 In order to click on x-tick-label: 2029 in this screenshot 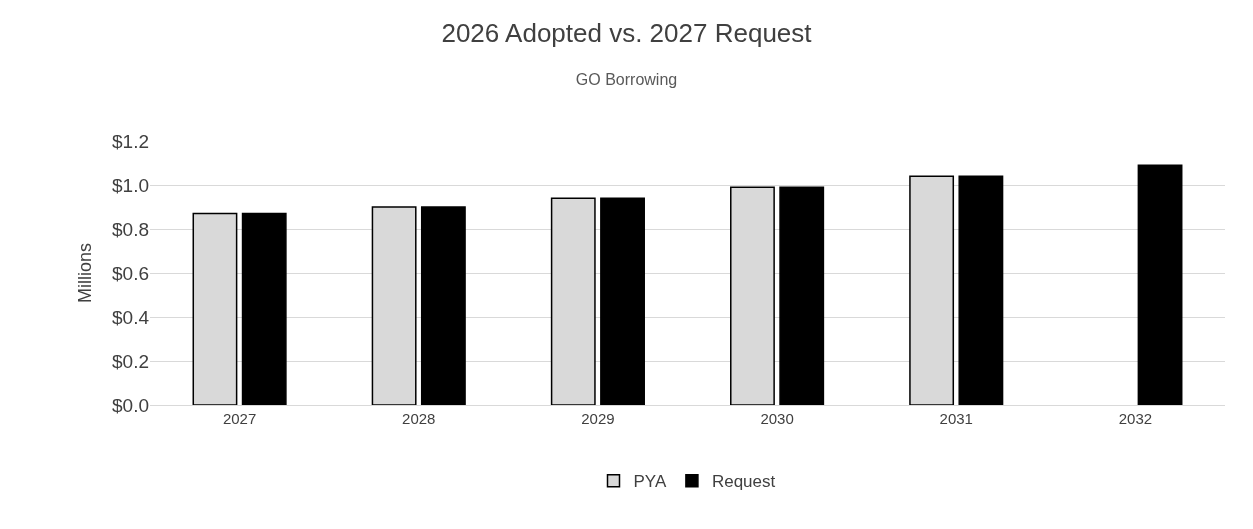, I will do `click(598, 418)`.